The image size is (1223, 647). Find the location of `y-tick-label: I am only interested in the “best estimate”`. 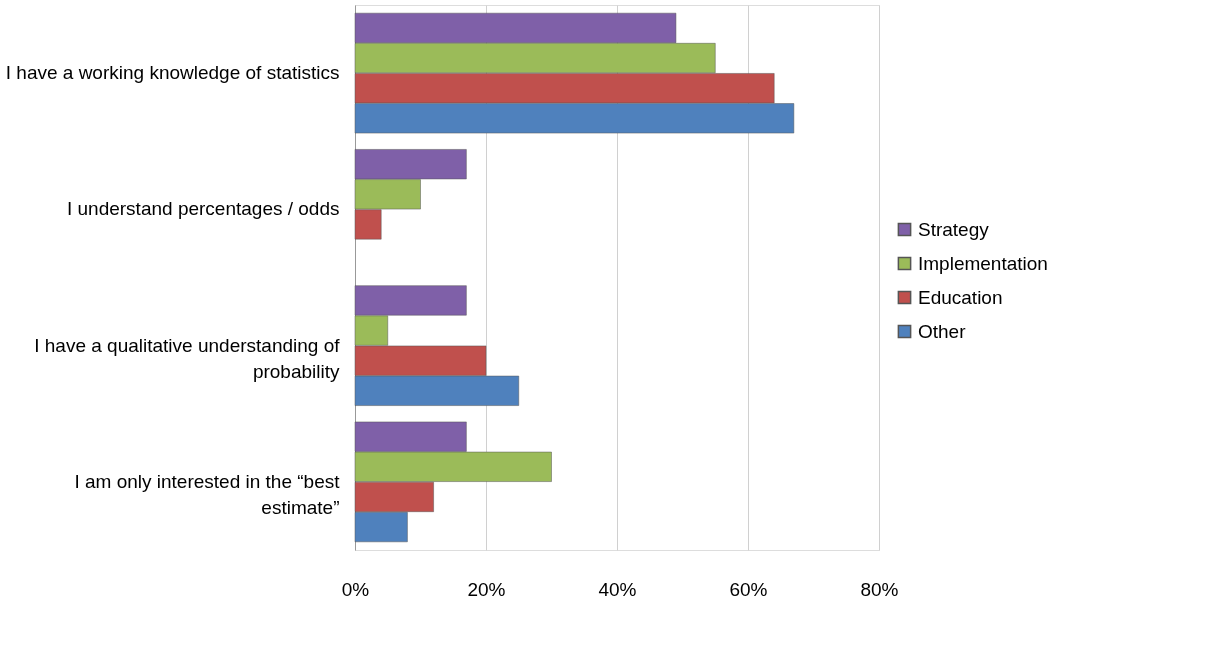

y-tick-label: I am only interested in the “best estimate” is located at coordinates (207, 494).